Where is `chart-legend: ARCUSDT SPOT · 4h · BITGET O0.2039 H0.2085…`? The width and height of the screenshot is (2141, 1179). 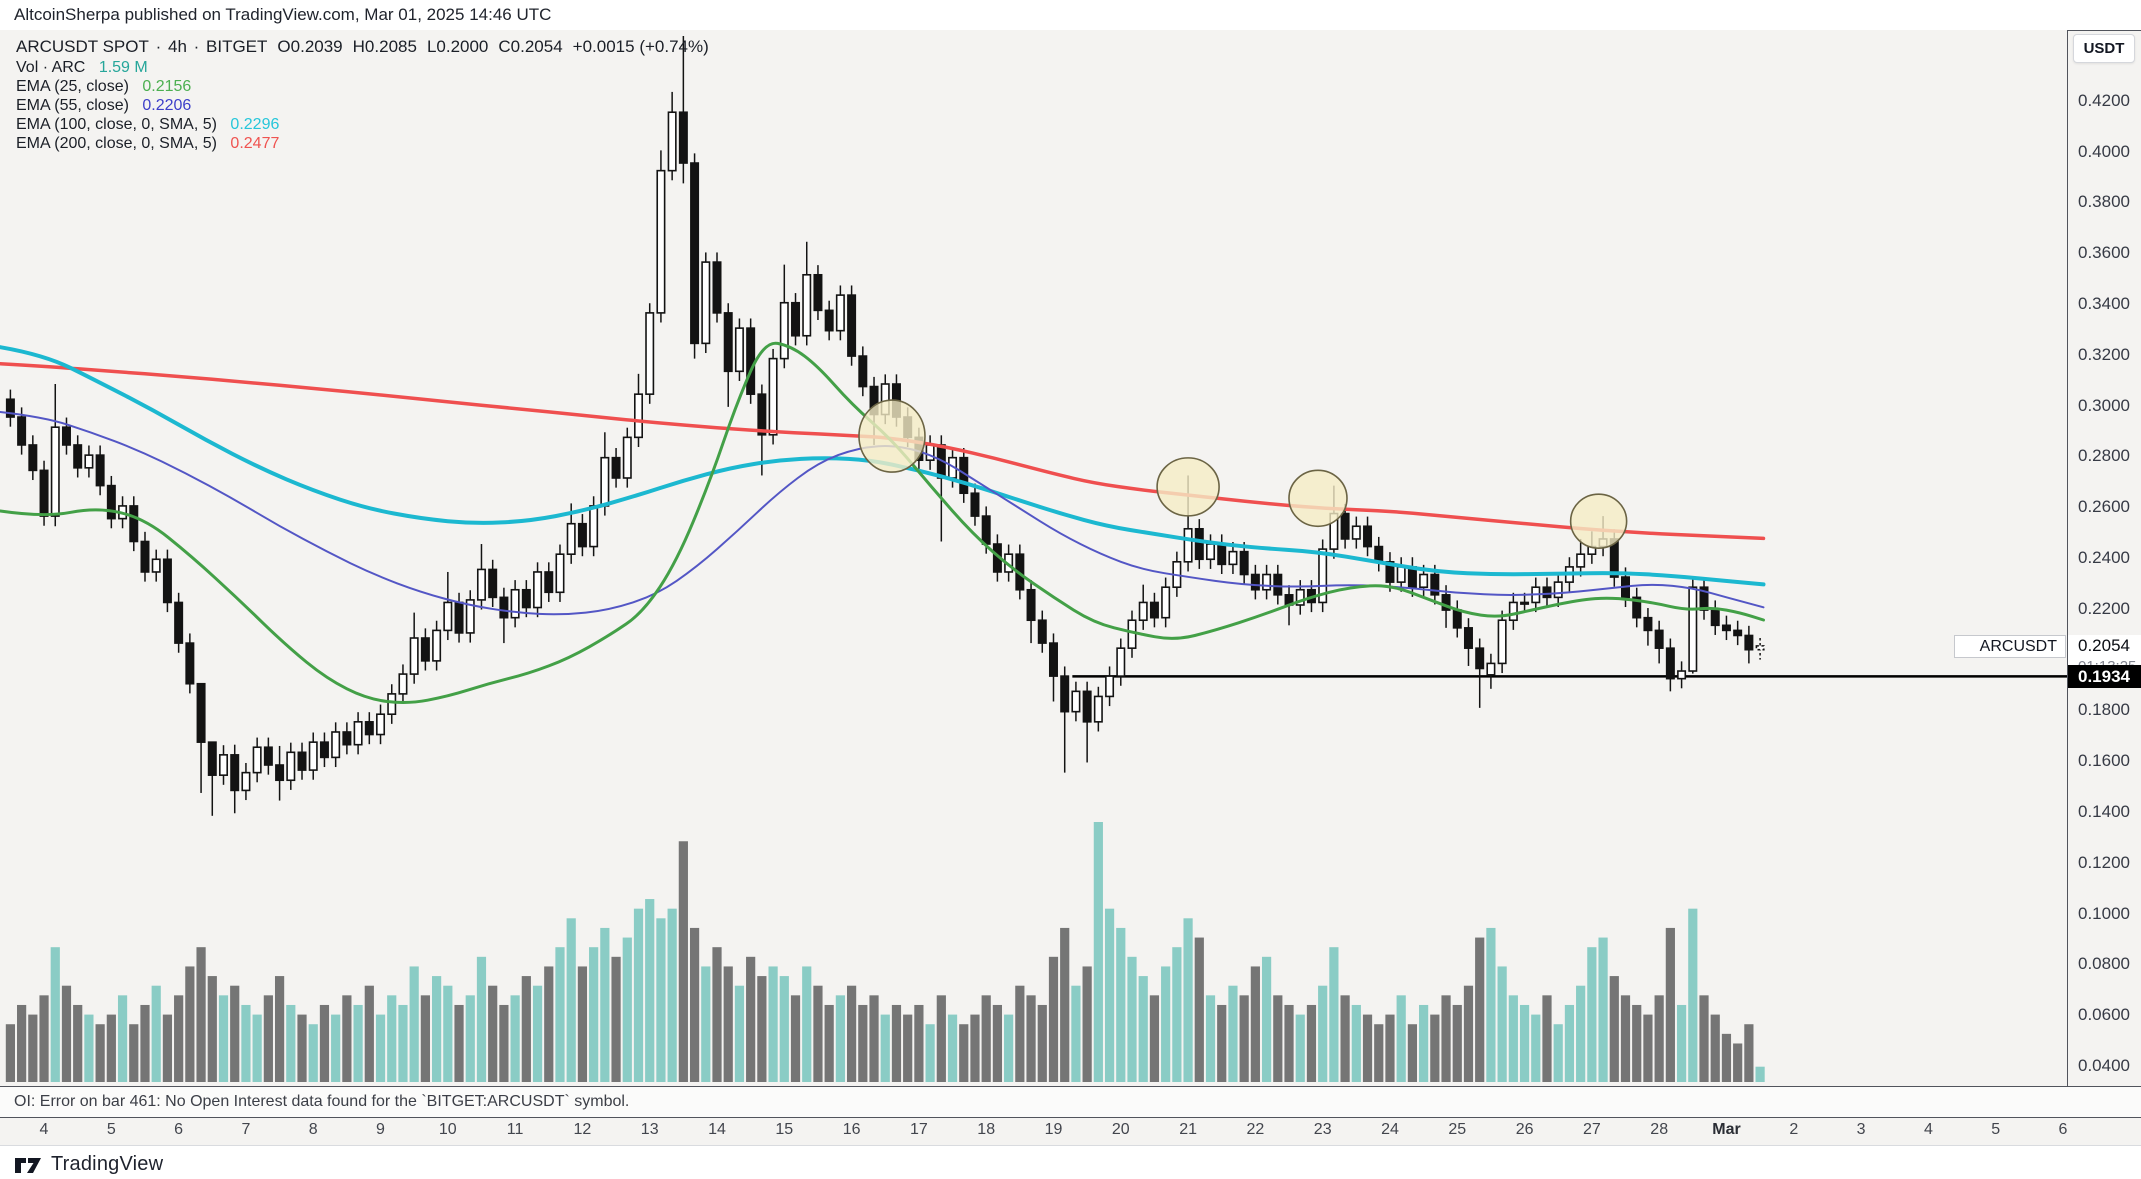 chart-legend: ARCUSDT SPOT · 4h · BITGET O0.2039 H0.2085… is located at coordinates (362, 94).